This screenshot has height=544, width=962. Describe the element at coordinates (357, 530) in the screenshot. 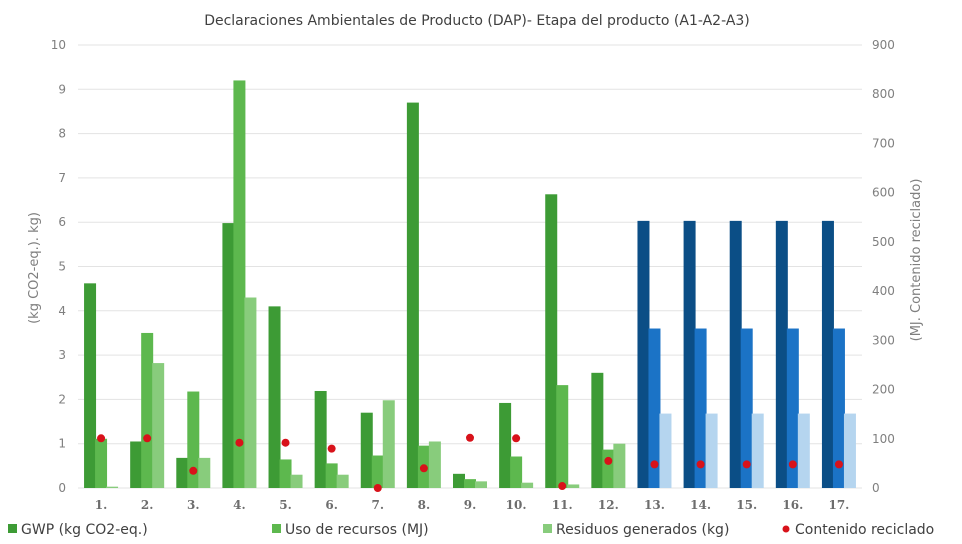

I see `legend-uso-recursos-label: Uso de recursos (MJ)` at that location.